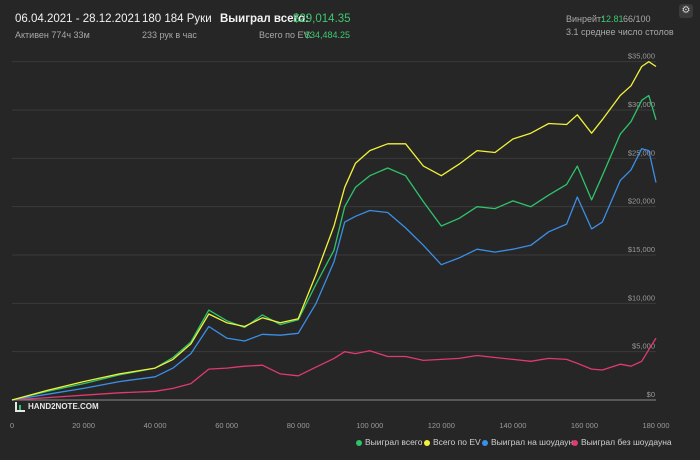 The height and width of the screenshot is (460, 700). What do you see at coordinates (655, 425) in the screenshot?
I see `x-tick-label: 180 000` at bounding box center [655, 425].